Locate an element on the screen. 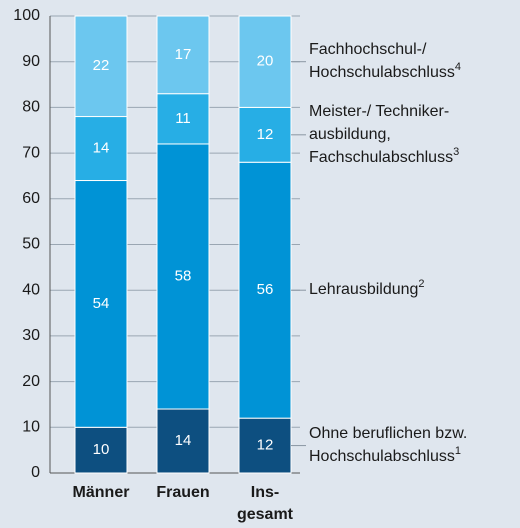 The width and height of the screenshot is (520, 528). y-tick-label: 50 is located at coordinates (31, 244).